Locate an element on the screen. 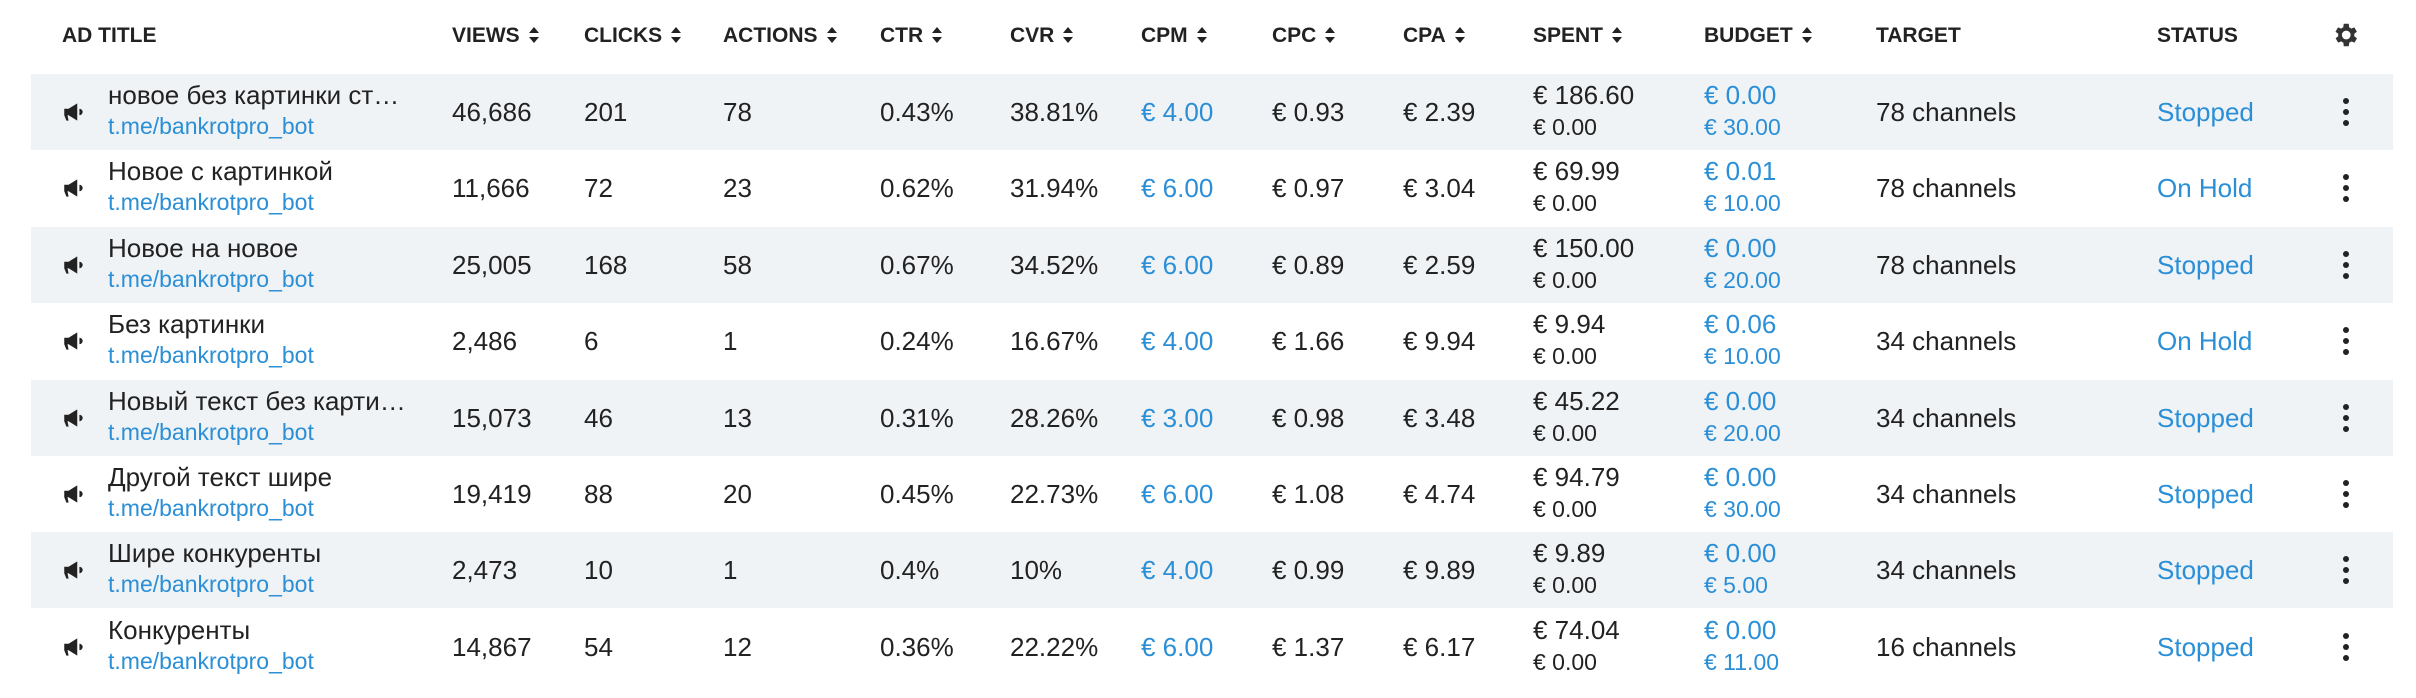  cell-cpa: € 4.74 is located at coordinates (1439, 494).